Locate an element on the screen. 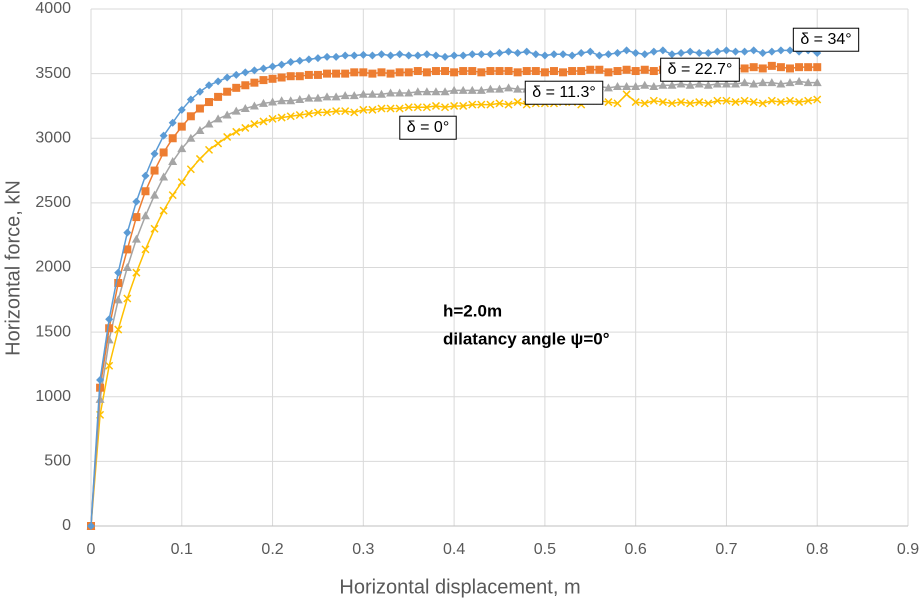  x-tick-label: 0 is located at coordinates (91, 549).